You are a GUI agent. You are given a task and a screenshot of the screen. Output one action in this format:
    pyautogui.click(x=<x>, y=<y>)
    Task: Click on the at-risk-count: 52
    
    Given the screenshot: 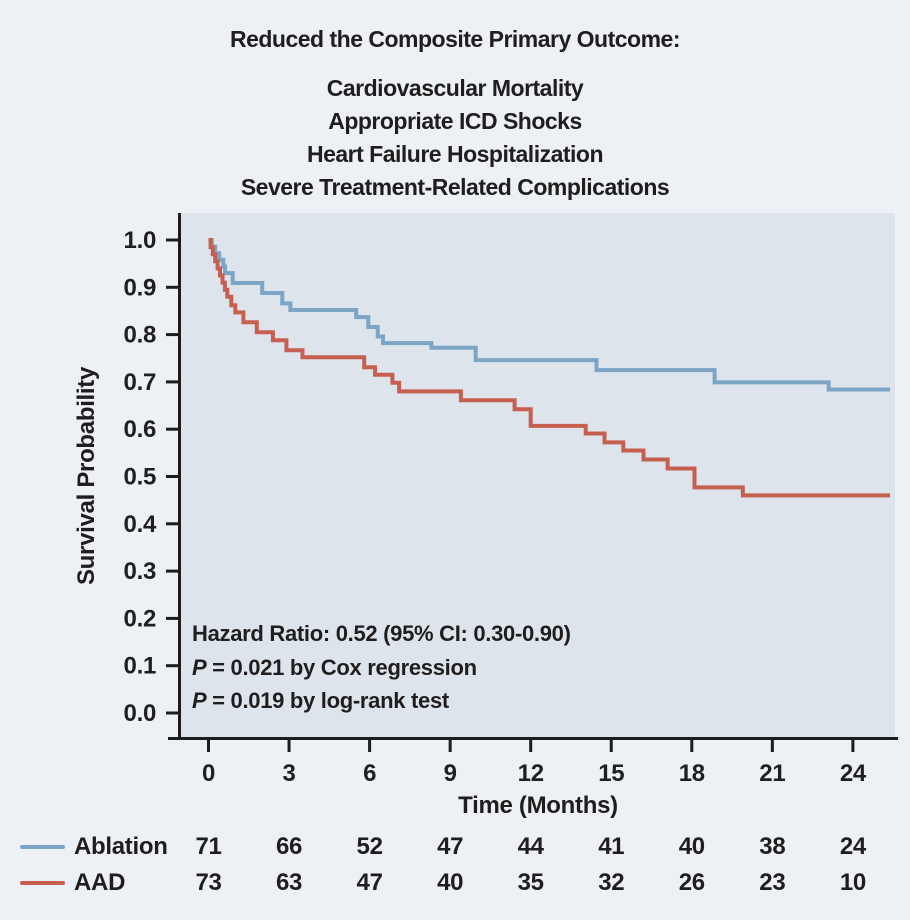 What is the action you would take?
    pyautogui.click(x=369, y=846)
    